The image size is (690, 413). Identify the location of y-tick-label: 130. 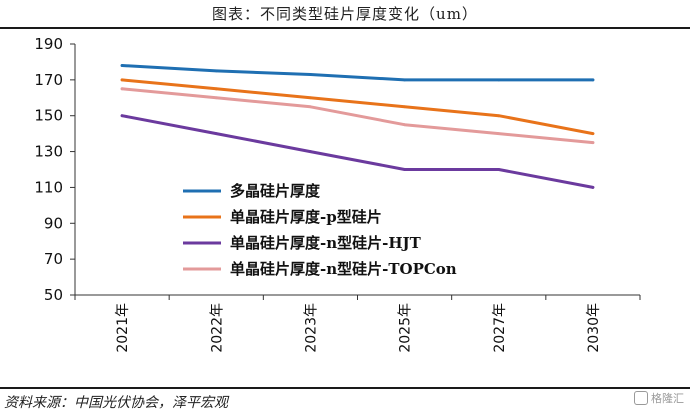
(48, 152).